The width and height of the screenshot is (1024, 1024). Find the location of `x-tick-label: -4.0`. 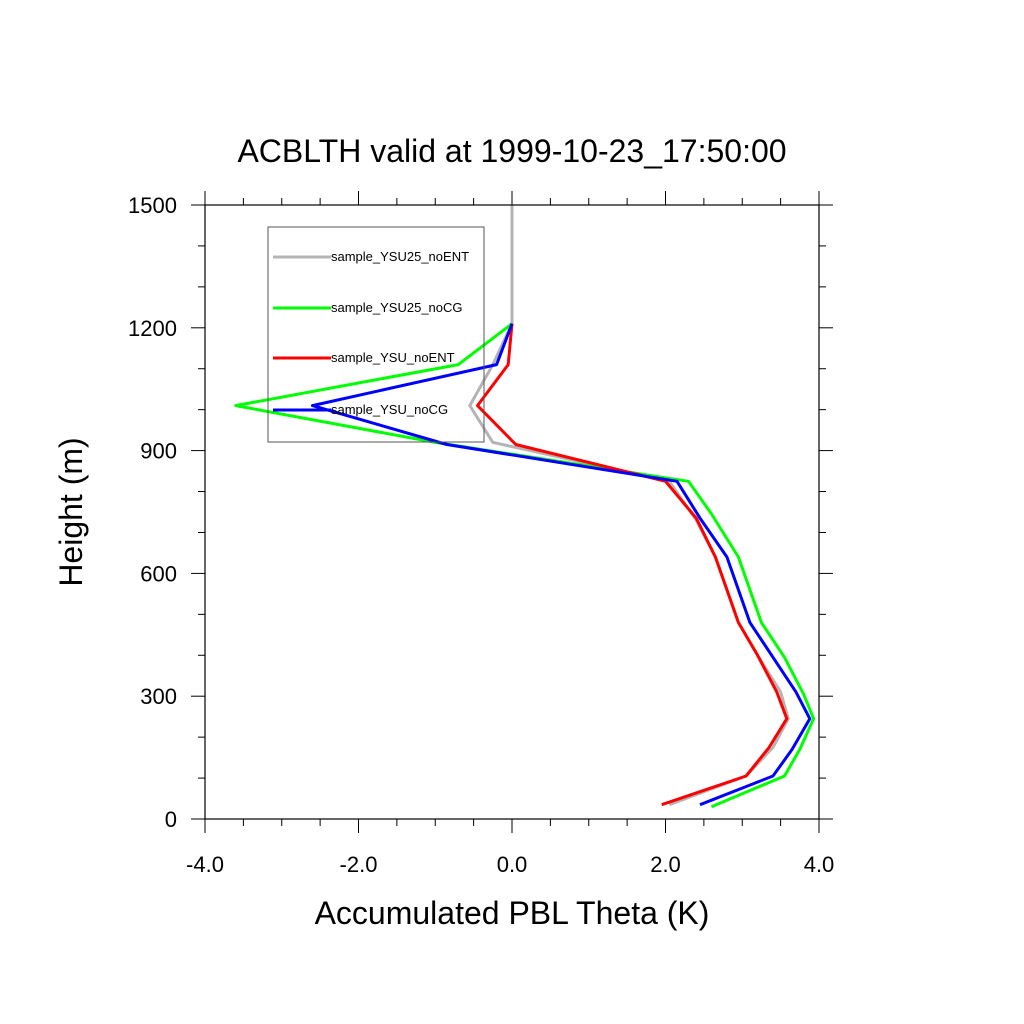

x-tick-label: -4.0 is located at coordinates (205, 864).